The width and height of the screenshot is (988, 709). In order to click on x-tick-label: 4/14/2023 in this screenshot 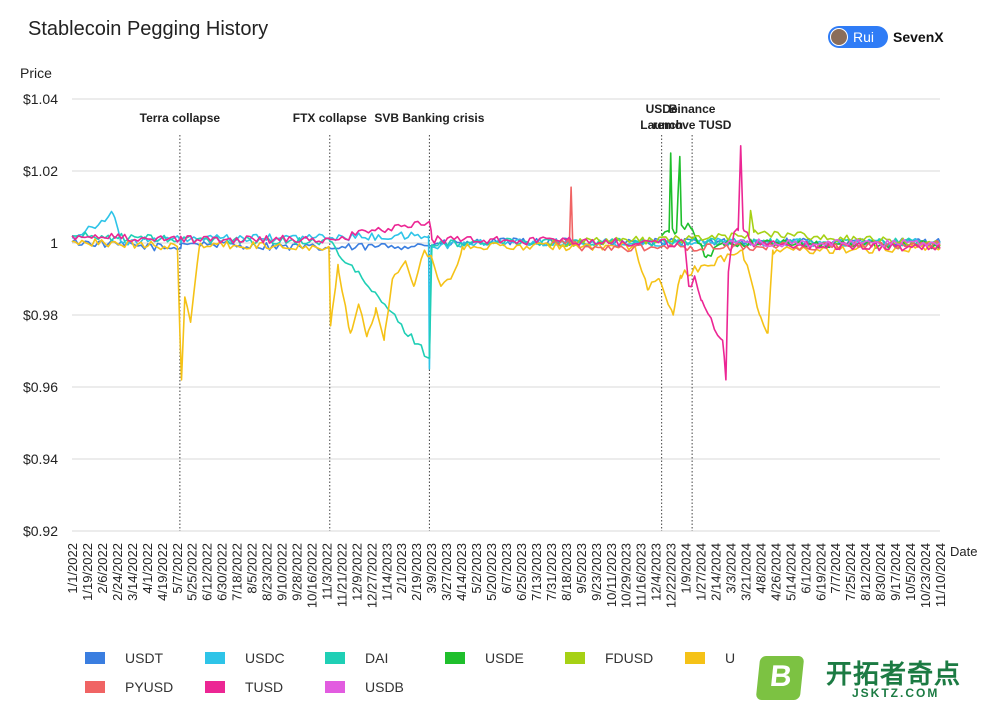, I will do `click(461, 572)`.